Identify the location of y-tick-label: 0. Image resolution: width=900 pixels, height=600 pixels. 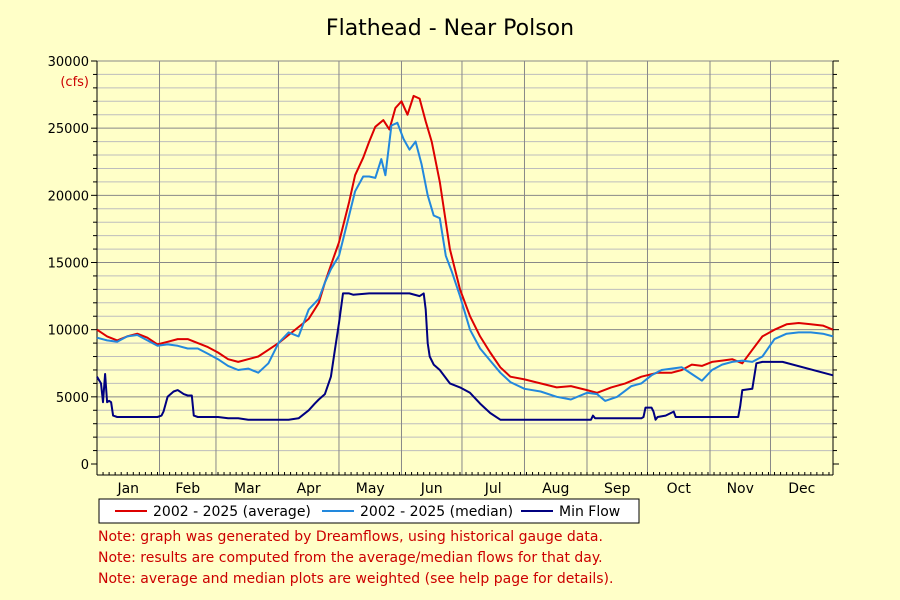
(85, 465).